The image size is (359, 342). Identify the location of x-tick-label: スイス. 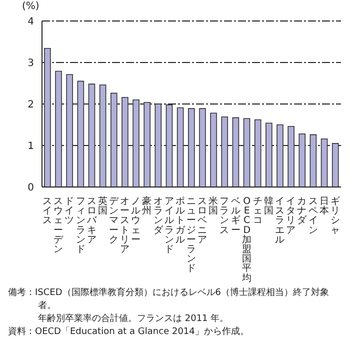
(47, 211).